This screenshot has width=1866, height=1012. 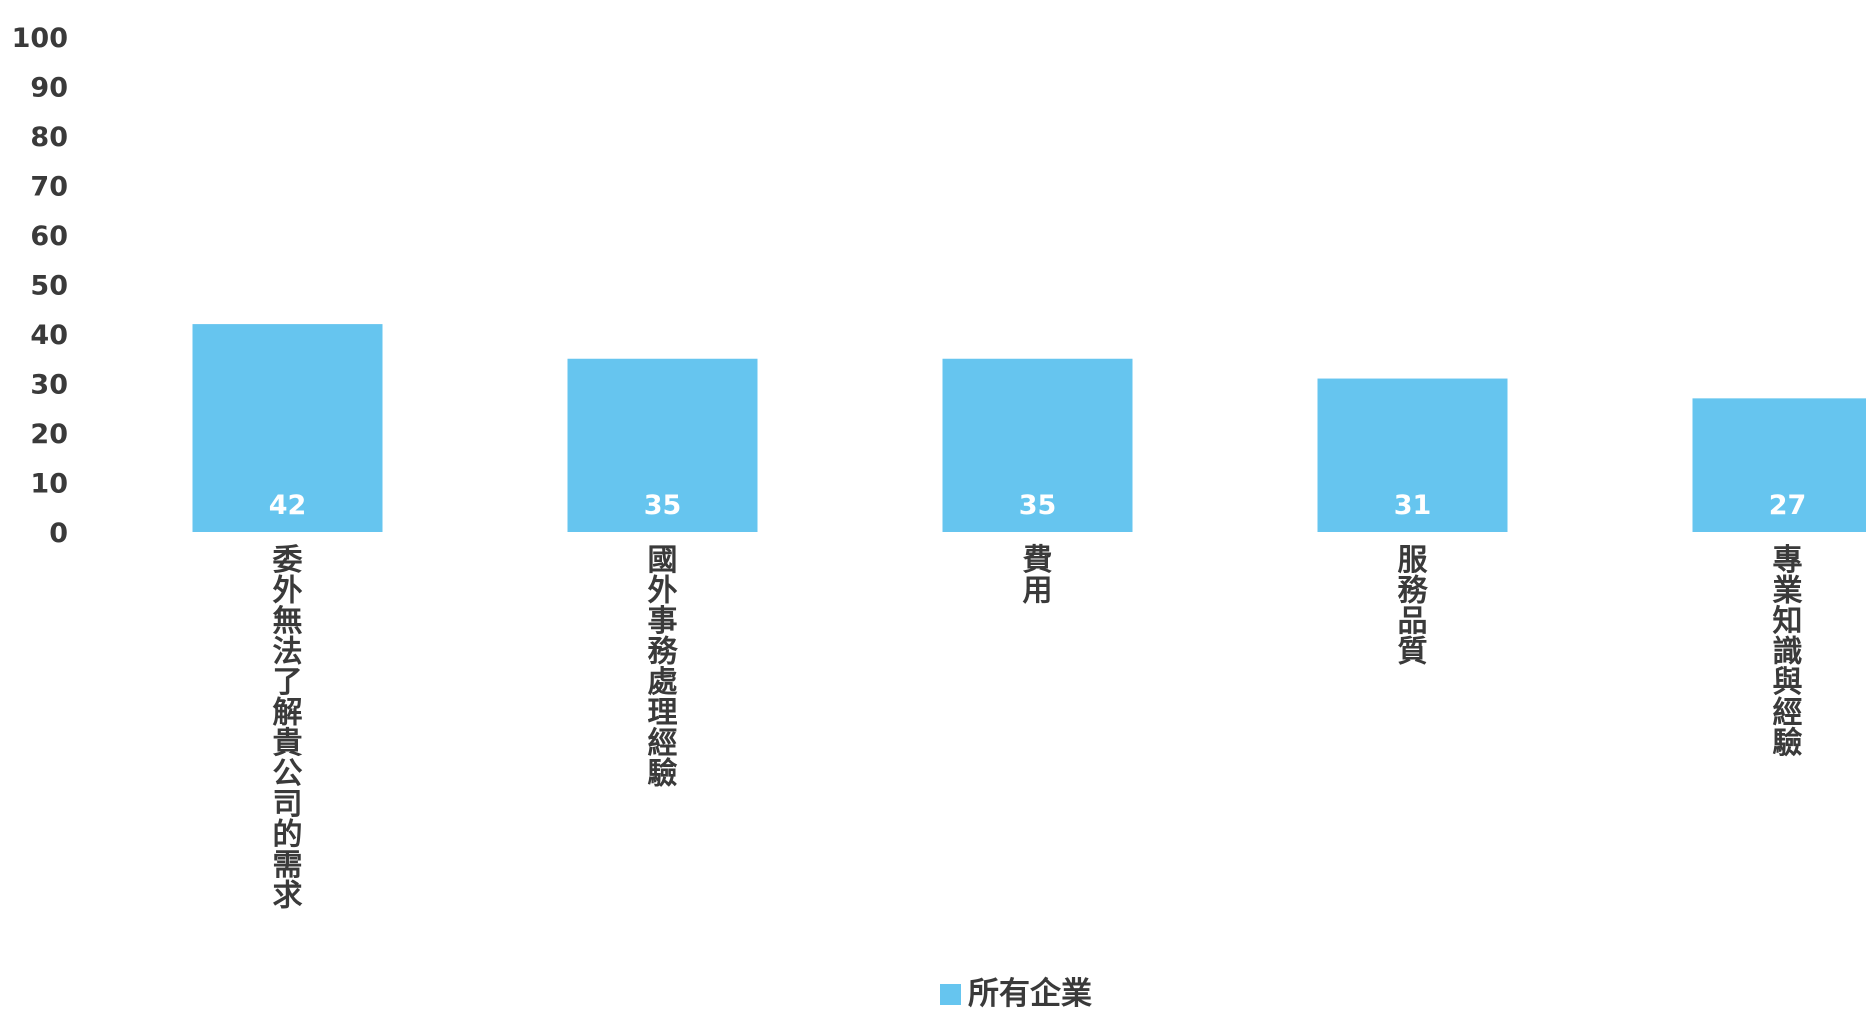 What do you see at coordinates (1788, 652) in the screenshot?
I see `x-category-label: 專業知識與經驗` at bounding box center [1788, 652].